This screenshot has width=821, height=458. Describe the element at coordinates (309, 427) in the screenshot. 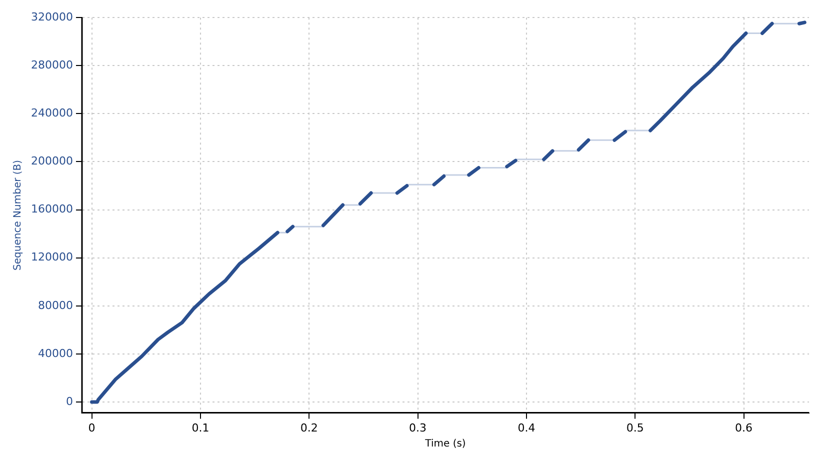

I see `x-tick-label: 0.2` at that location.